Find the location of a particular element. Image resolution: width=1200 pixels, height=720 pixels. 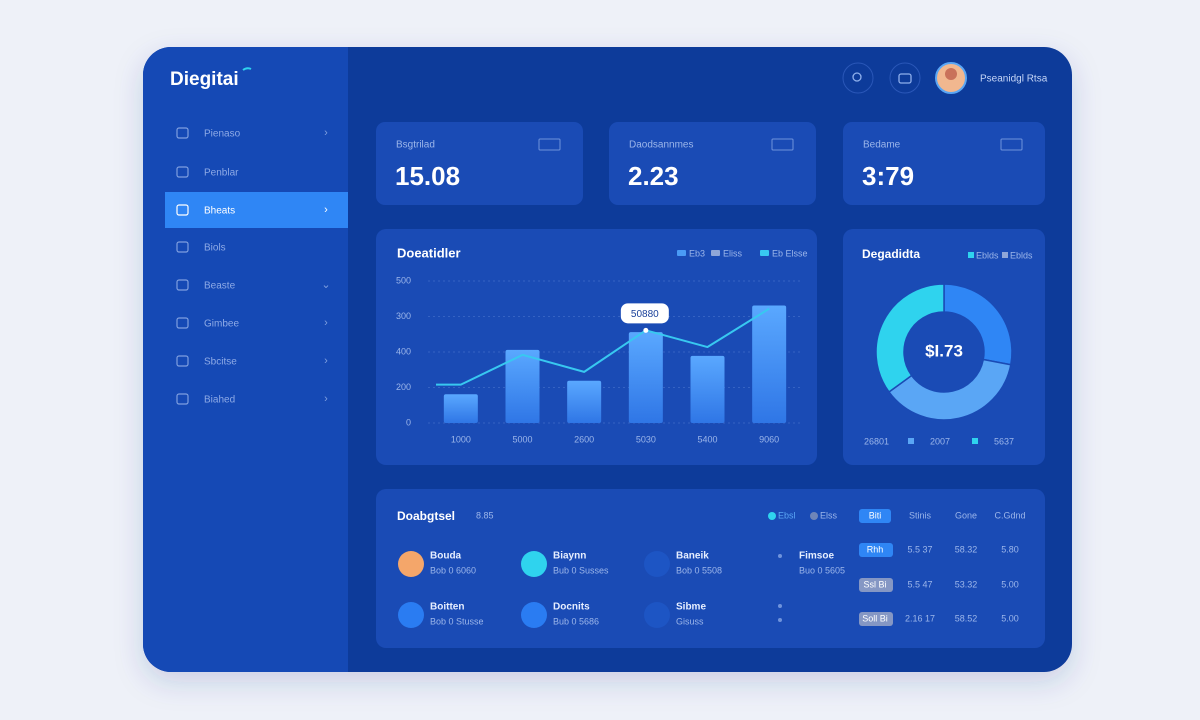

column-header: Stinis is located at coordinates (920, 515).